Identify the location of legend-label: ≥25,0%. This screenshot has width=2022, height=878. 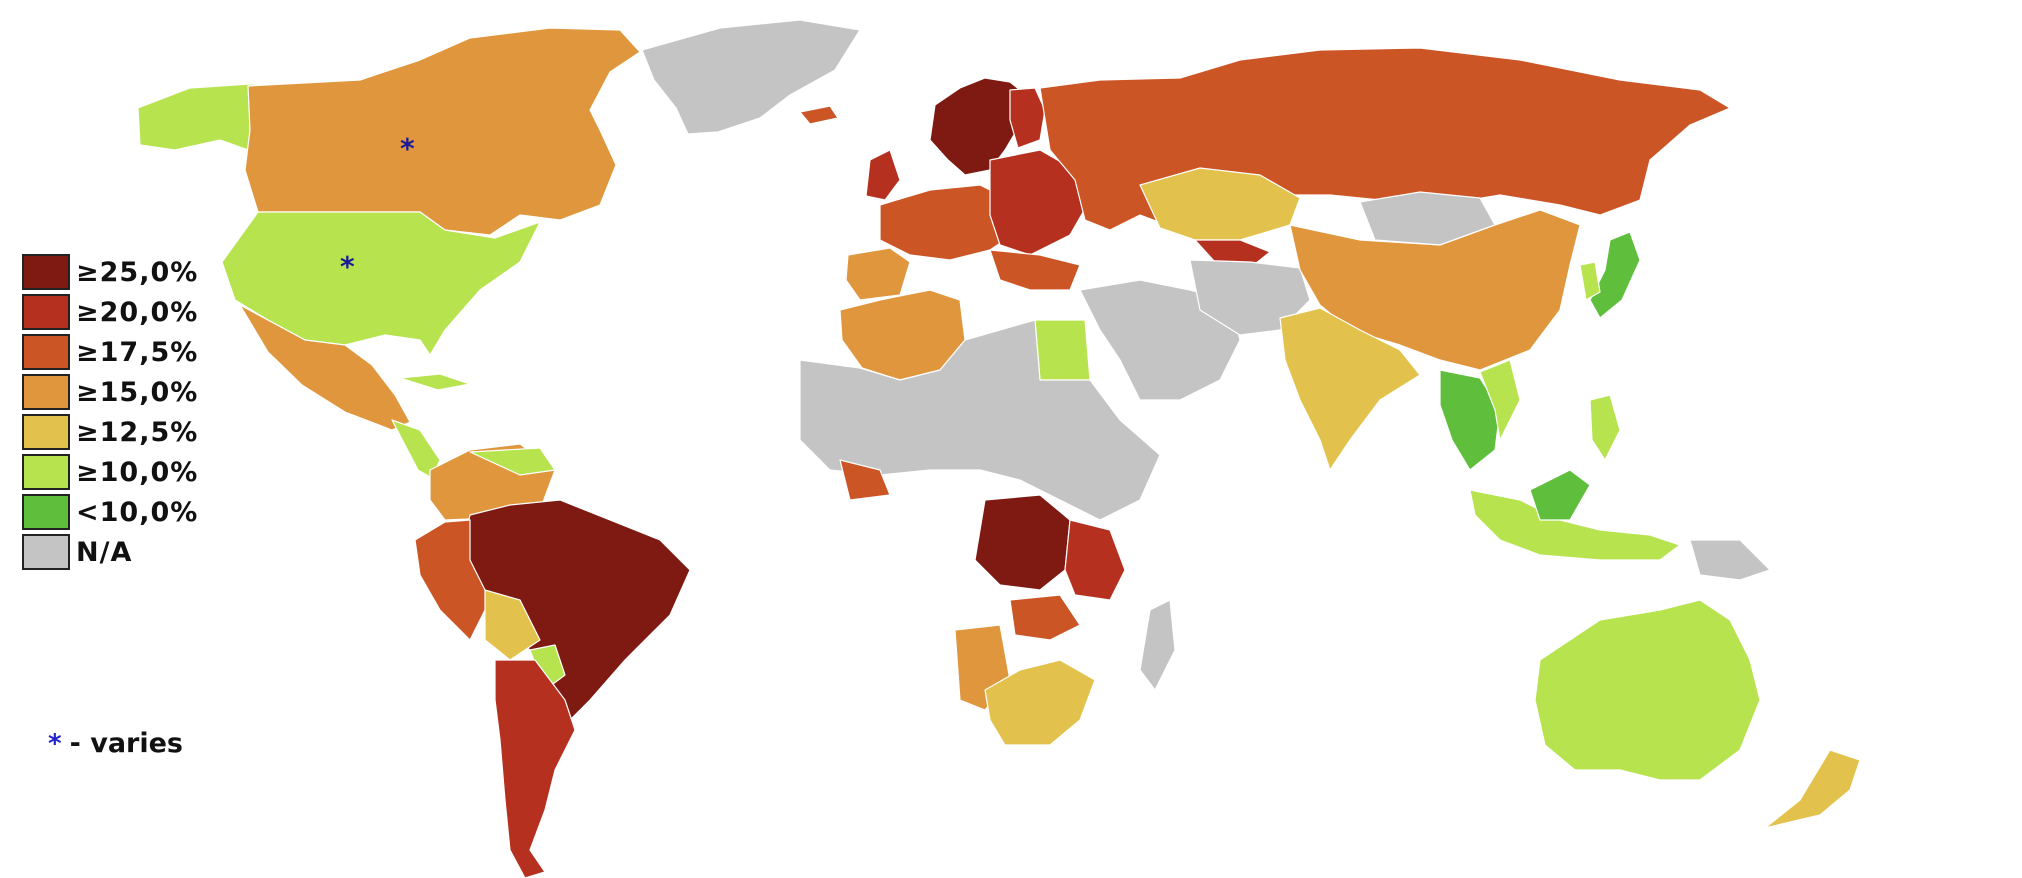
(137, 272).